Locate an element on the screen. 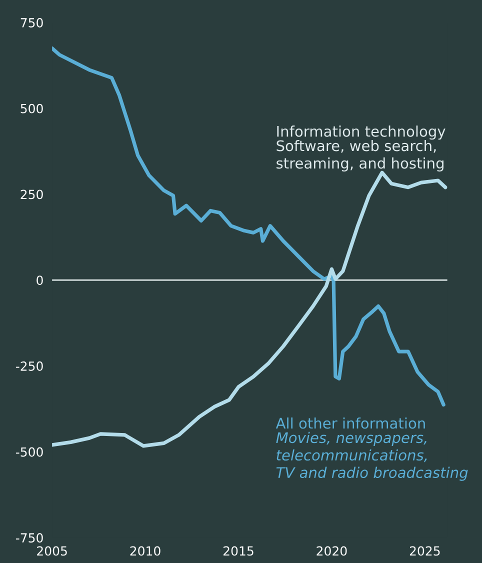 The image size is (482, 563). y-tick-label: -250 is located at coordinates (29, 366).